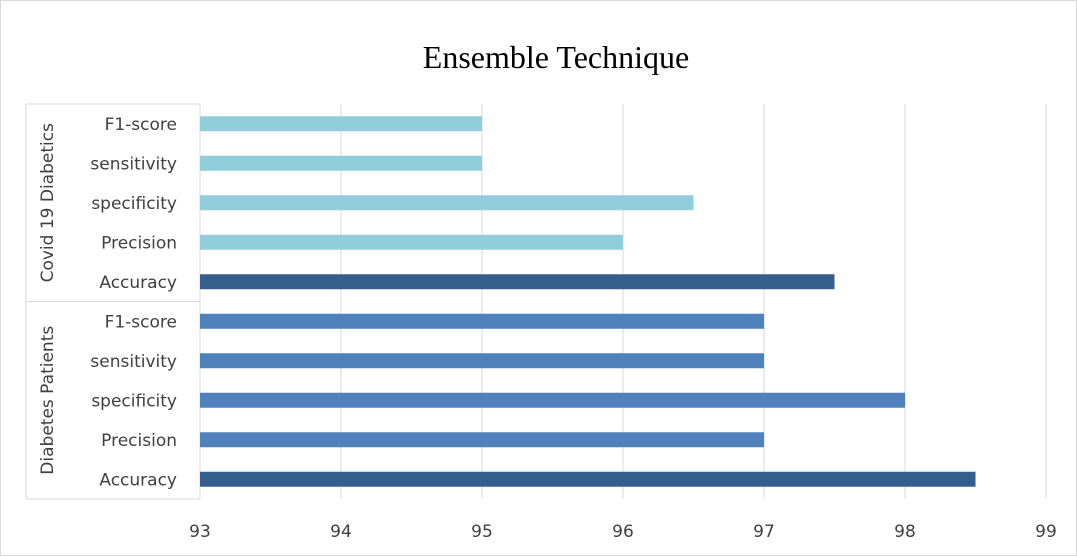 The width and height of the screenshot is (1077, 557). What do you see at coordinates (764, 532) in the screenshot?
I see `x-tick-label: 97` at bounding box center [764, 532].